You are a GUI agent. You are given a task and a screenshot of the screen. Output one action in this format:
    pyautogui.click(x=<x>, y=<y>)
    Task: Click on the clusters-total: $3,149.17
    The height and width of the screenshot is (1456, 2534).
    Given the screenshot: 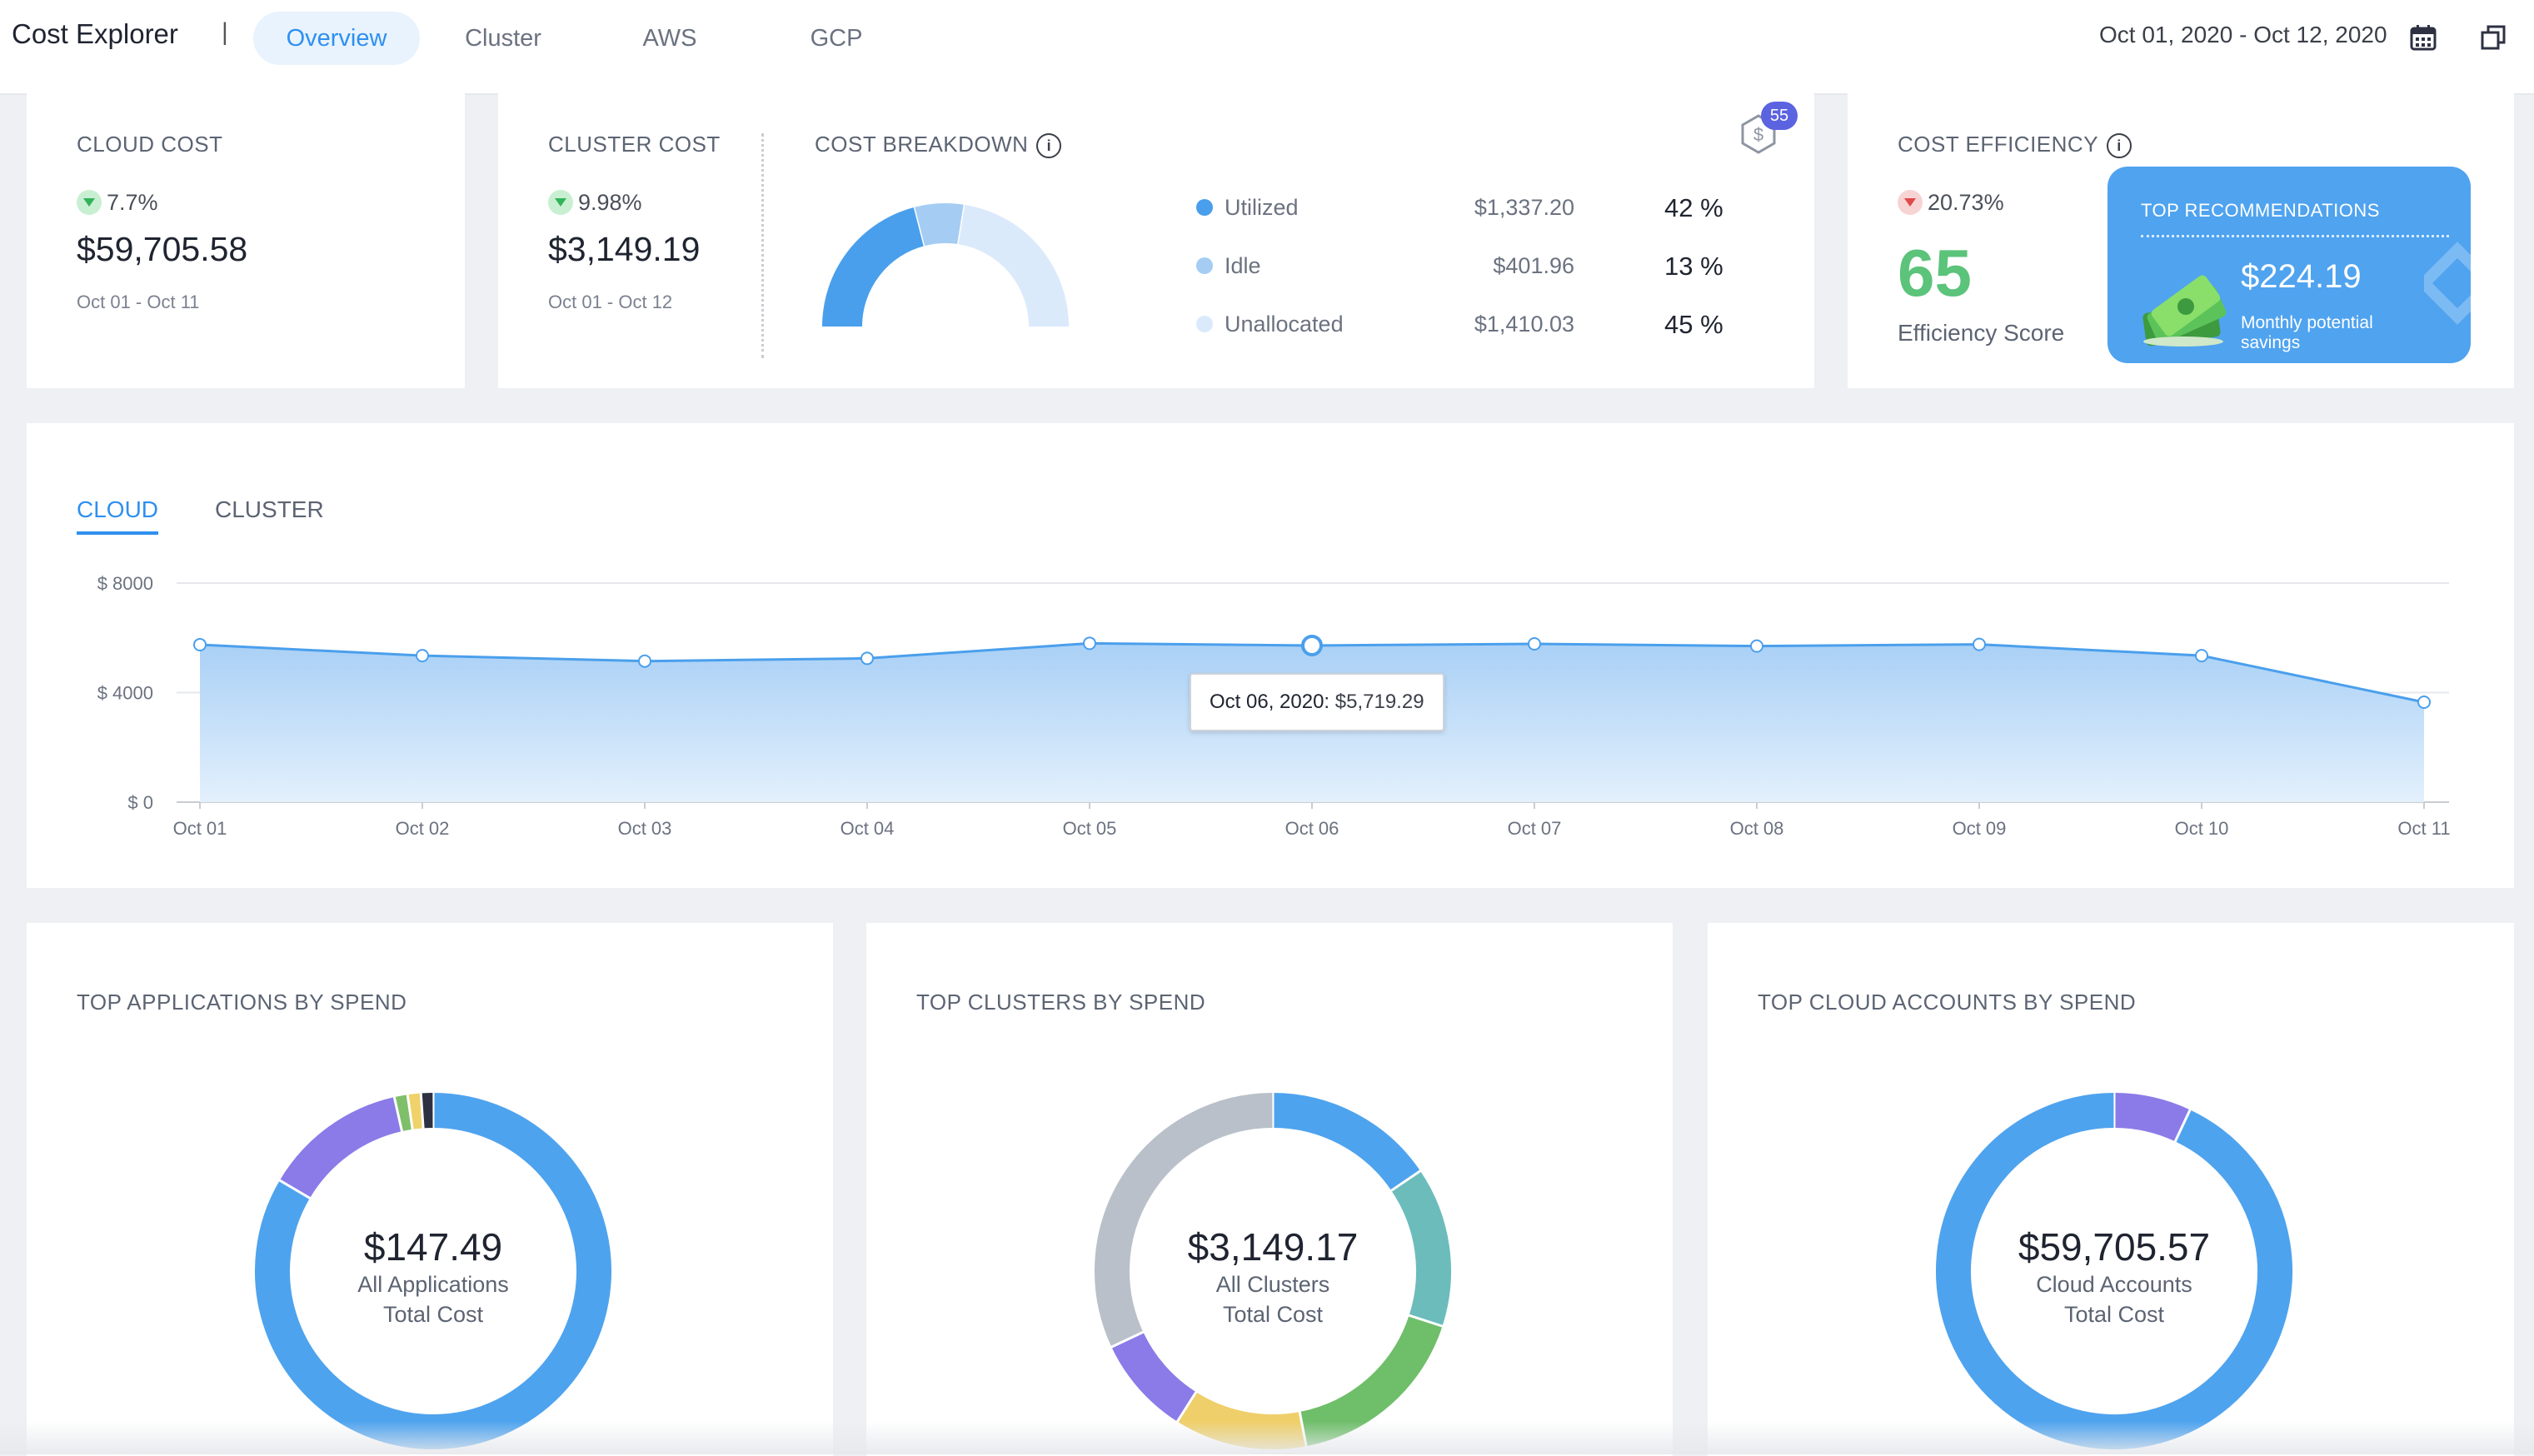 What is the action you would take?
    pyautogui.click(x=1272, y=1246)
    